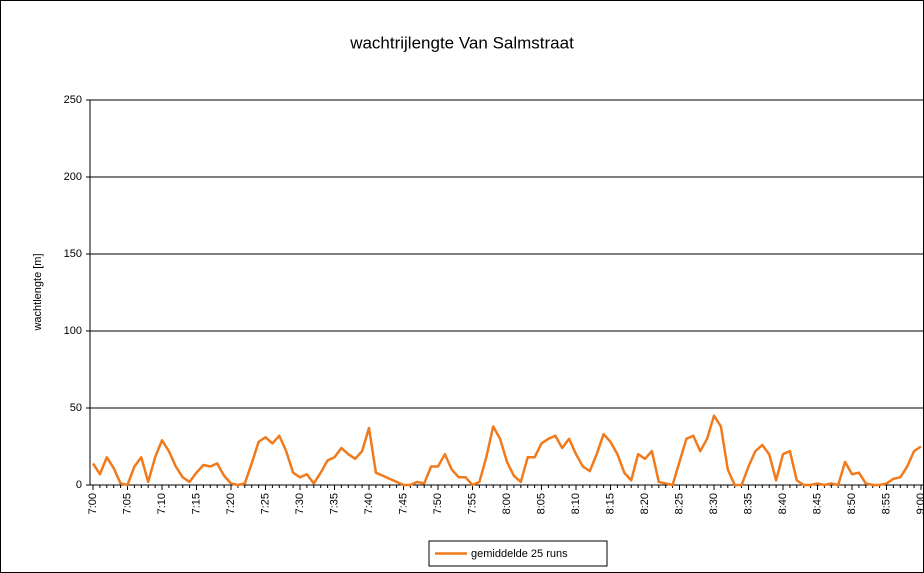 The width and height of the screenshot is (924, 573). I want to click on x-tick-label: 8:40, so click(783, 503).